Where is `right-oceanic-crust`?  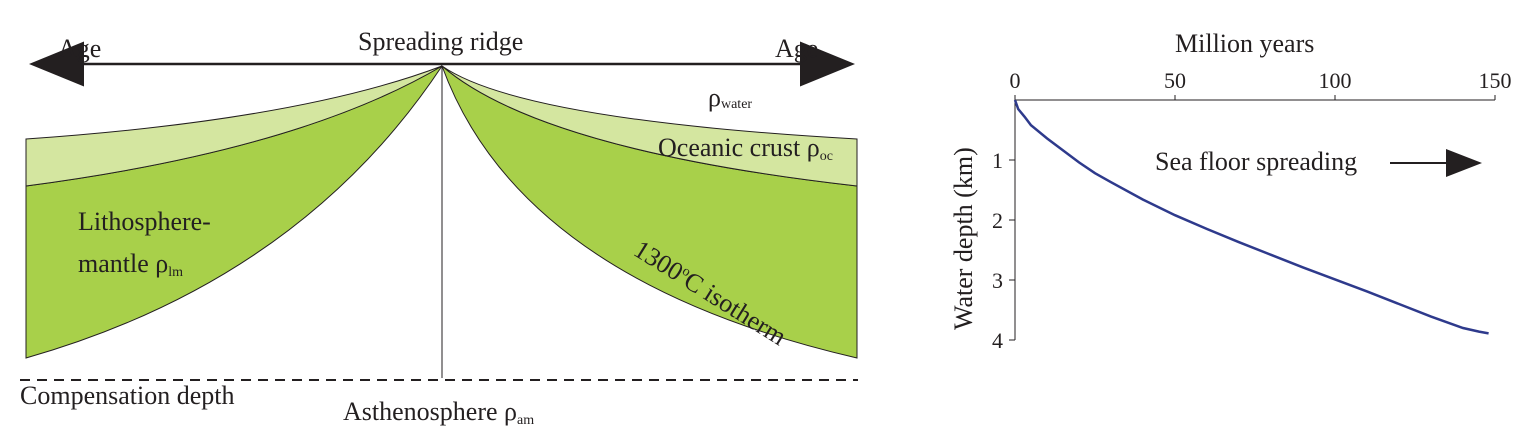
right-oceanic-crust is located at coordinates (649, 126).